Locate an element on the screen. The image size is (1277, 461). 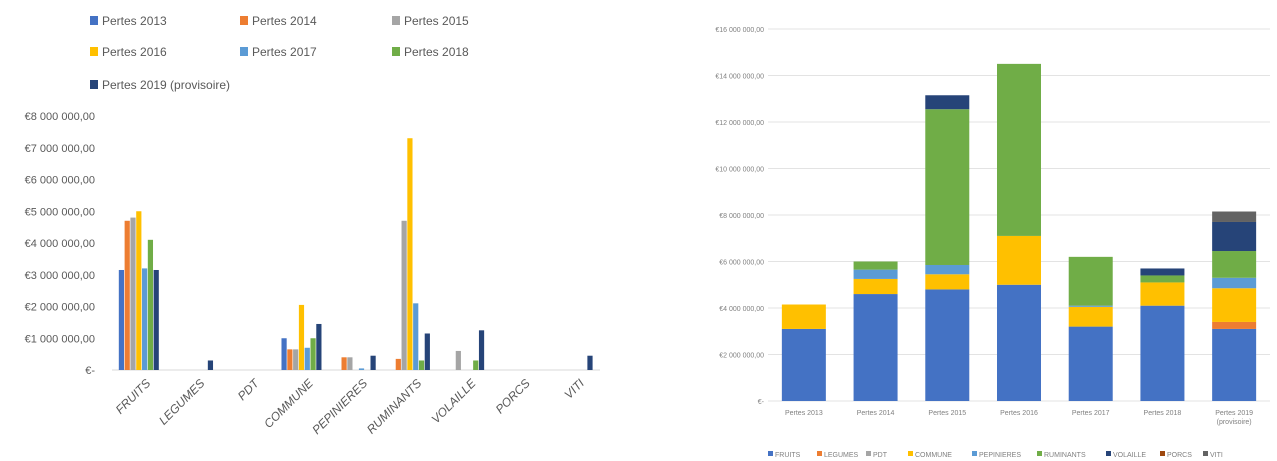
x-tick-label: Pertes 2018 is located at coordinates (1163, 413).